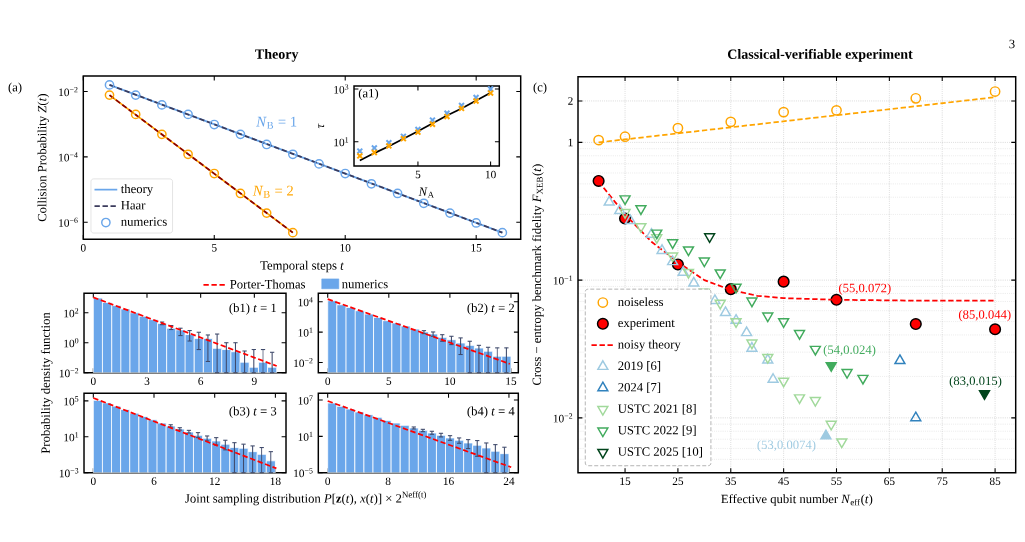  Describe the element at coordinates (305, 498) in the screenshot. I see `text: Joint sampling distribution P[z(t), x(t)] × 2$^{Neff(t)}$` at that location.